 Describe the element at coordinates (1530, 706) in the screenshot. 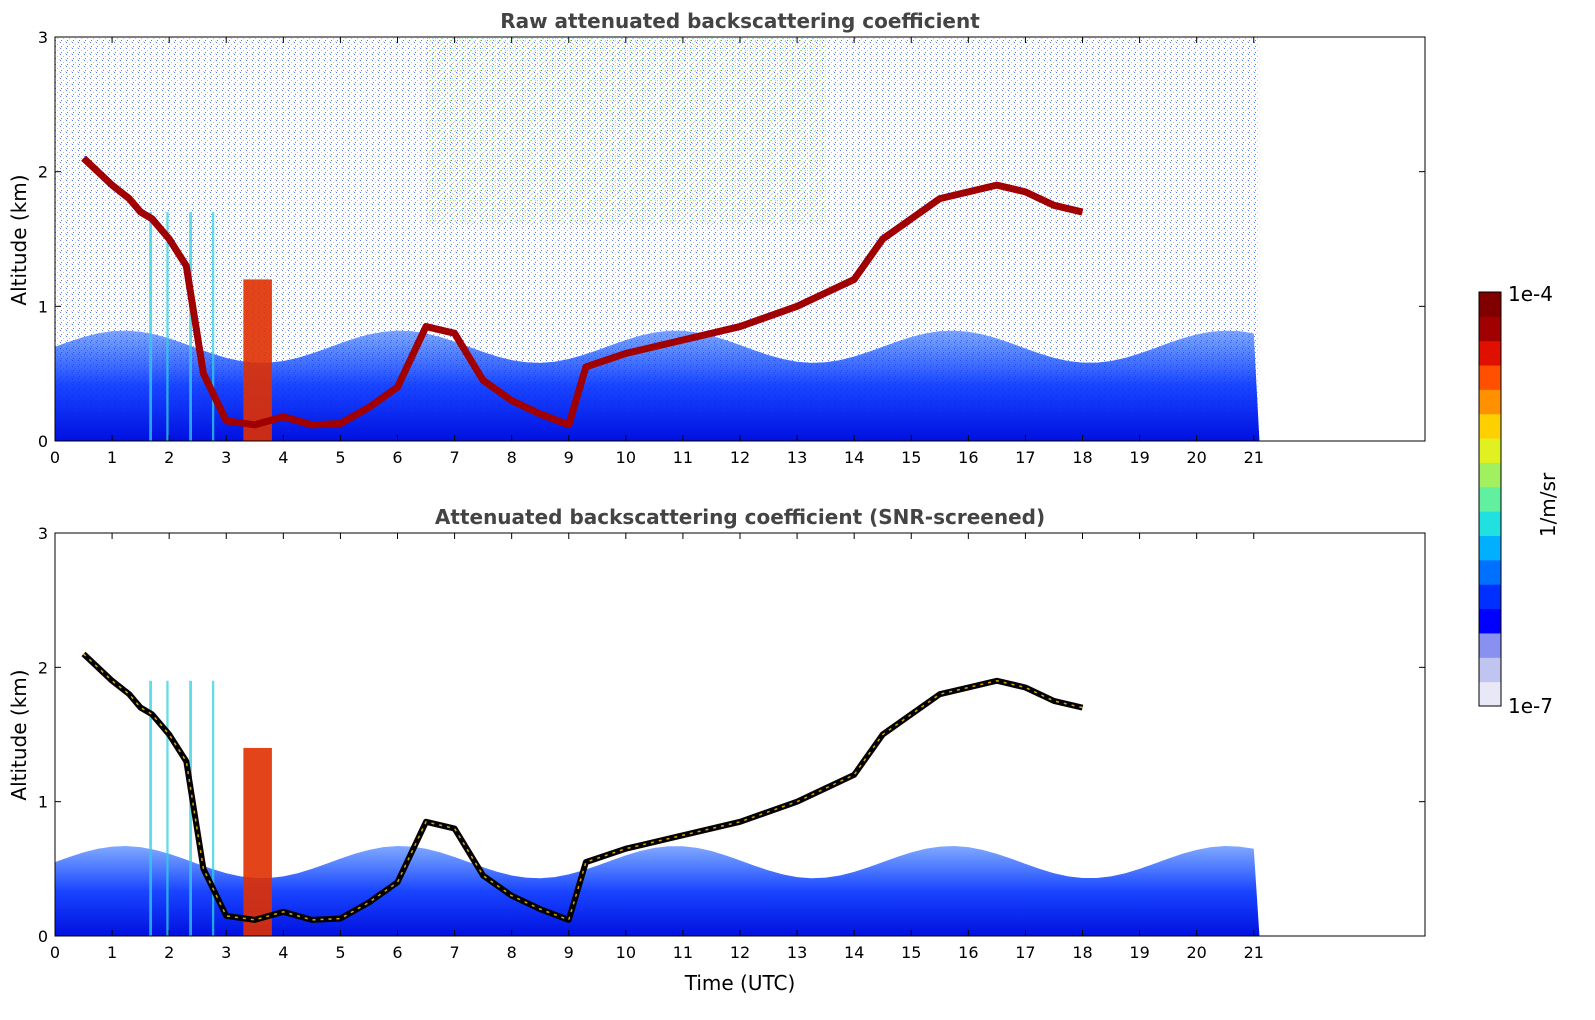

I see `colorbar-min-label: 1e-7` at that location.